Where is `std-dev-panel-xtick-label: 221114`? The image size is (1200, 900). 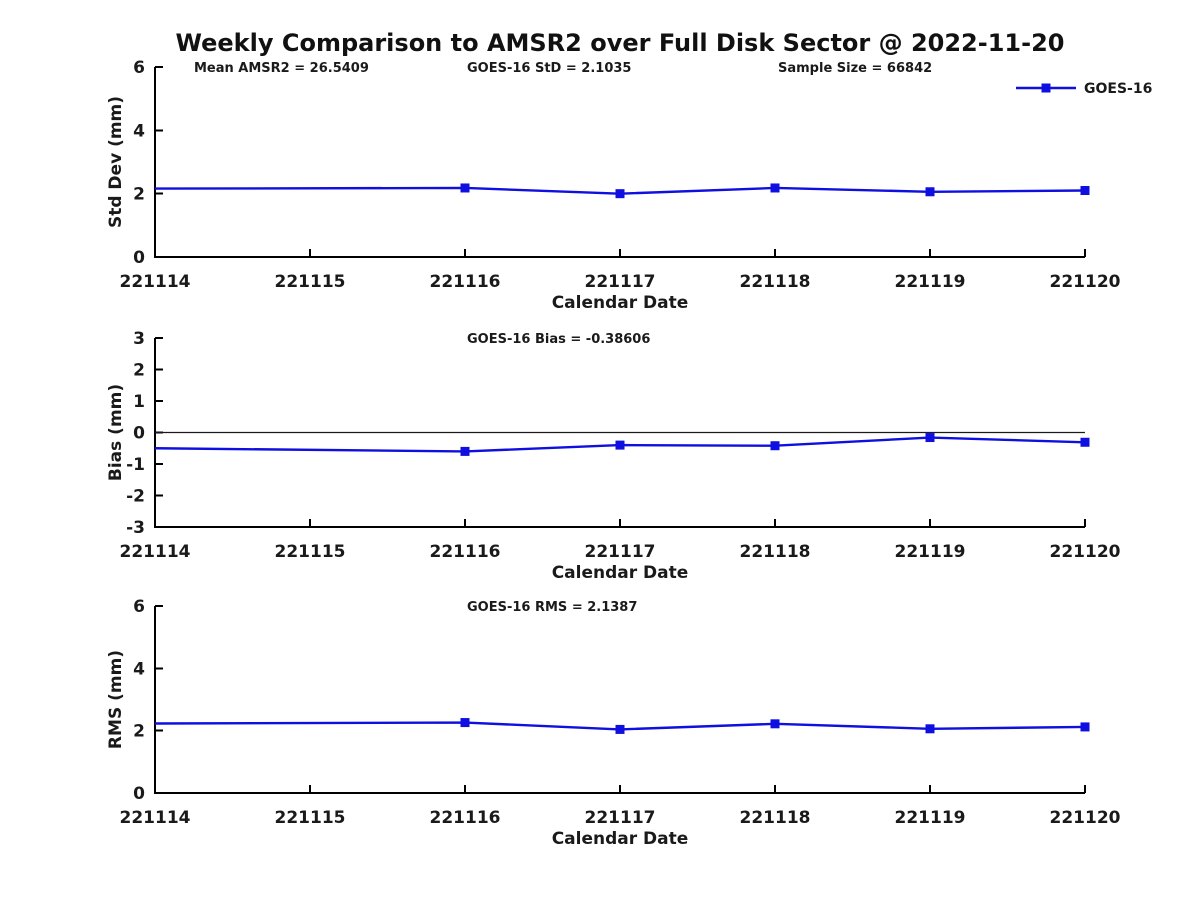 std-dev-panel-xtick-label: 221114 is located at coordinates (155, 282).